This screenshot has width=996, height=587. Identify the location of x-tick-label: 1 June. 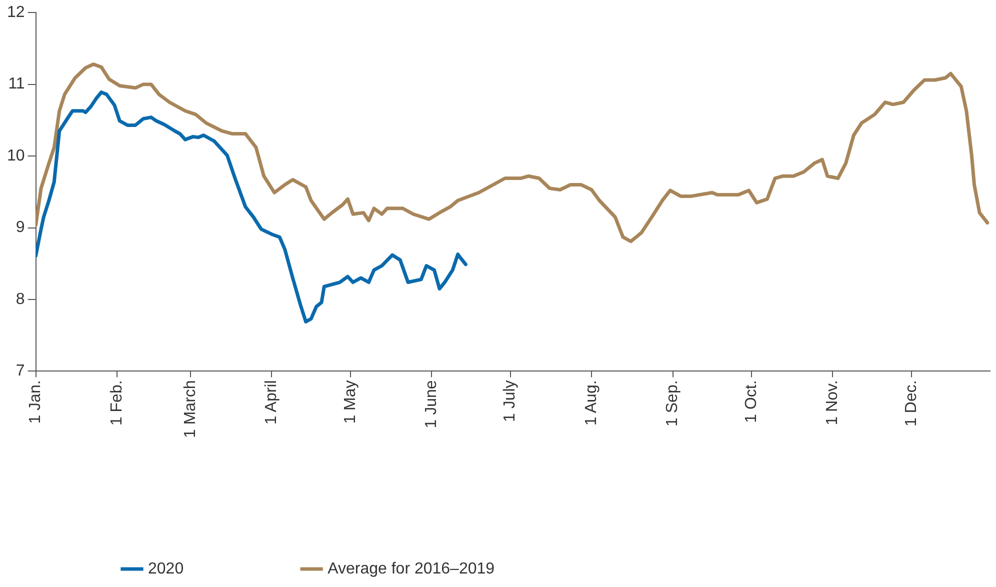
(431, 404).